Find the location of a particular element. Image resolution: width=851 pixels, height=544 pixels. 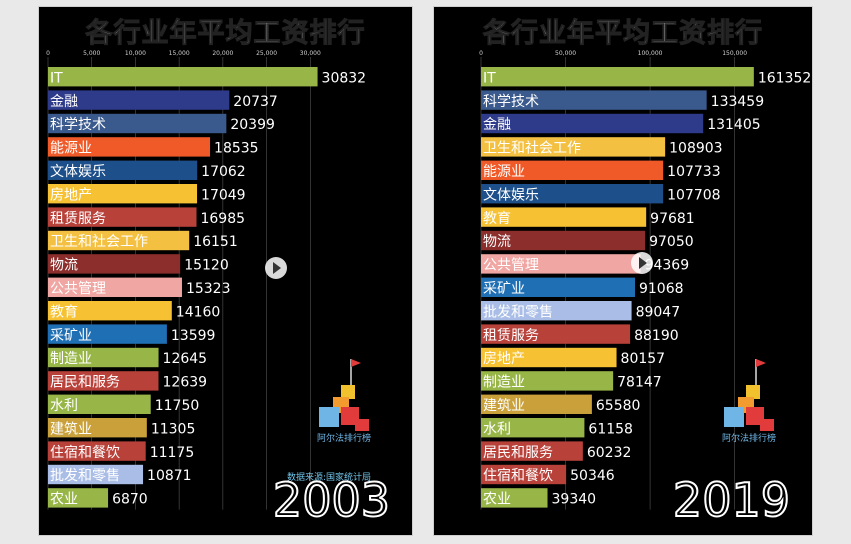

bar-value-label: 91068 is located at coordinates (661, 289).